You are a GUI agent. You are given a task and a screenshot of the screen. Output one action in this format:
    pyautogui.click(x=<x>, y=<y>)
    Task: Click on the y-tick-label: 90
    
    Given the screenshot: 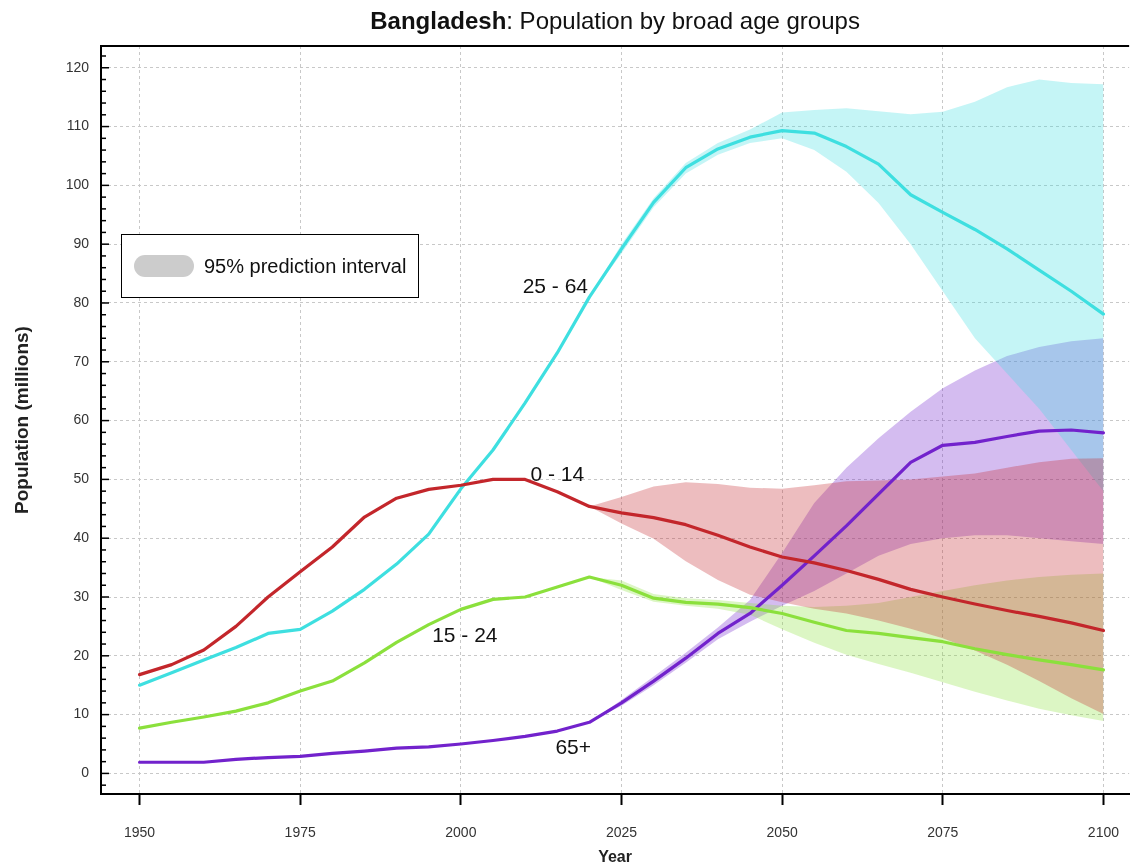 What is the action you would take?
    pyautogui.click(x=81, y=243)
    